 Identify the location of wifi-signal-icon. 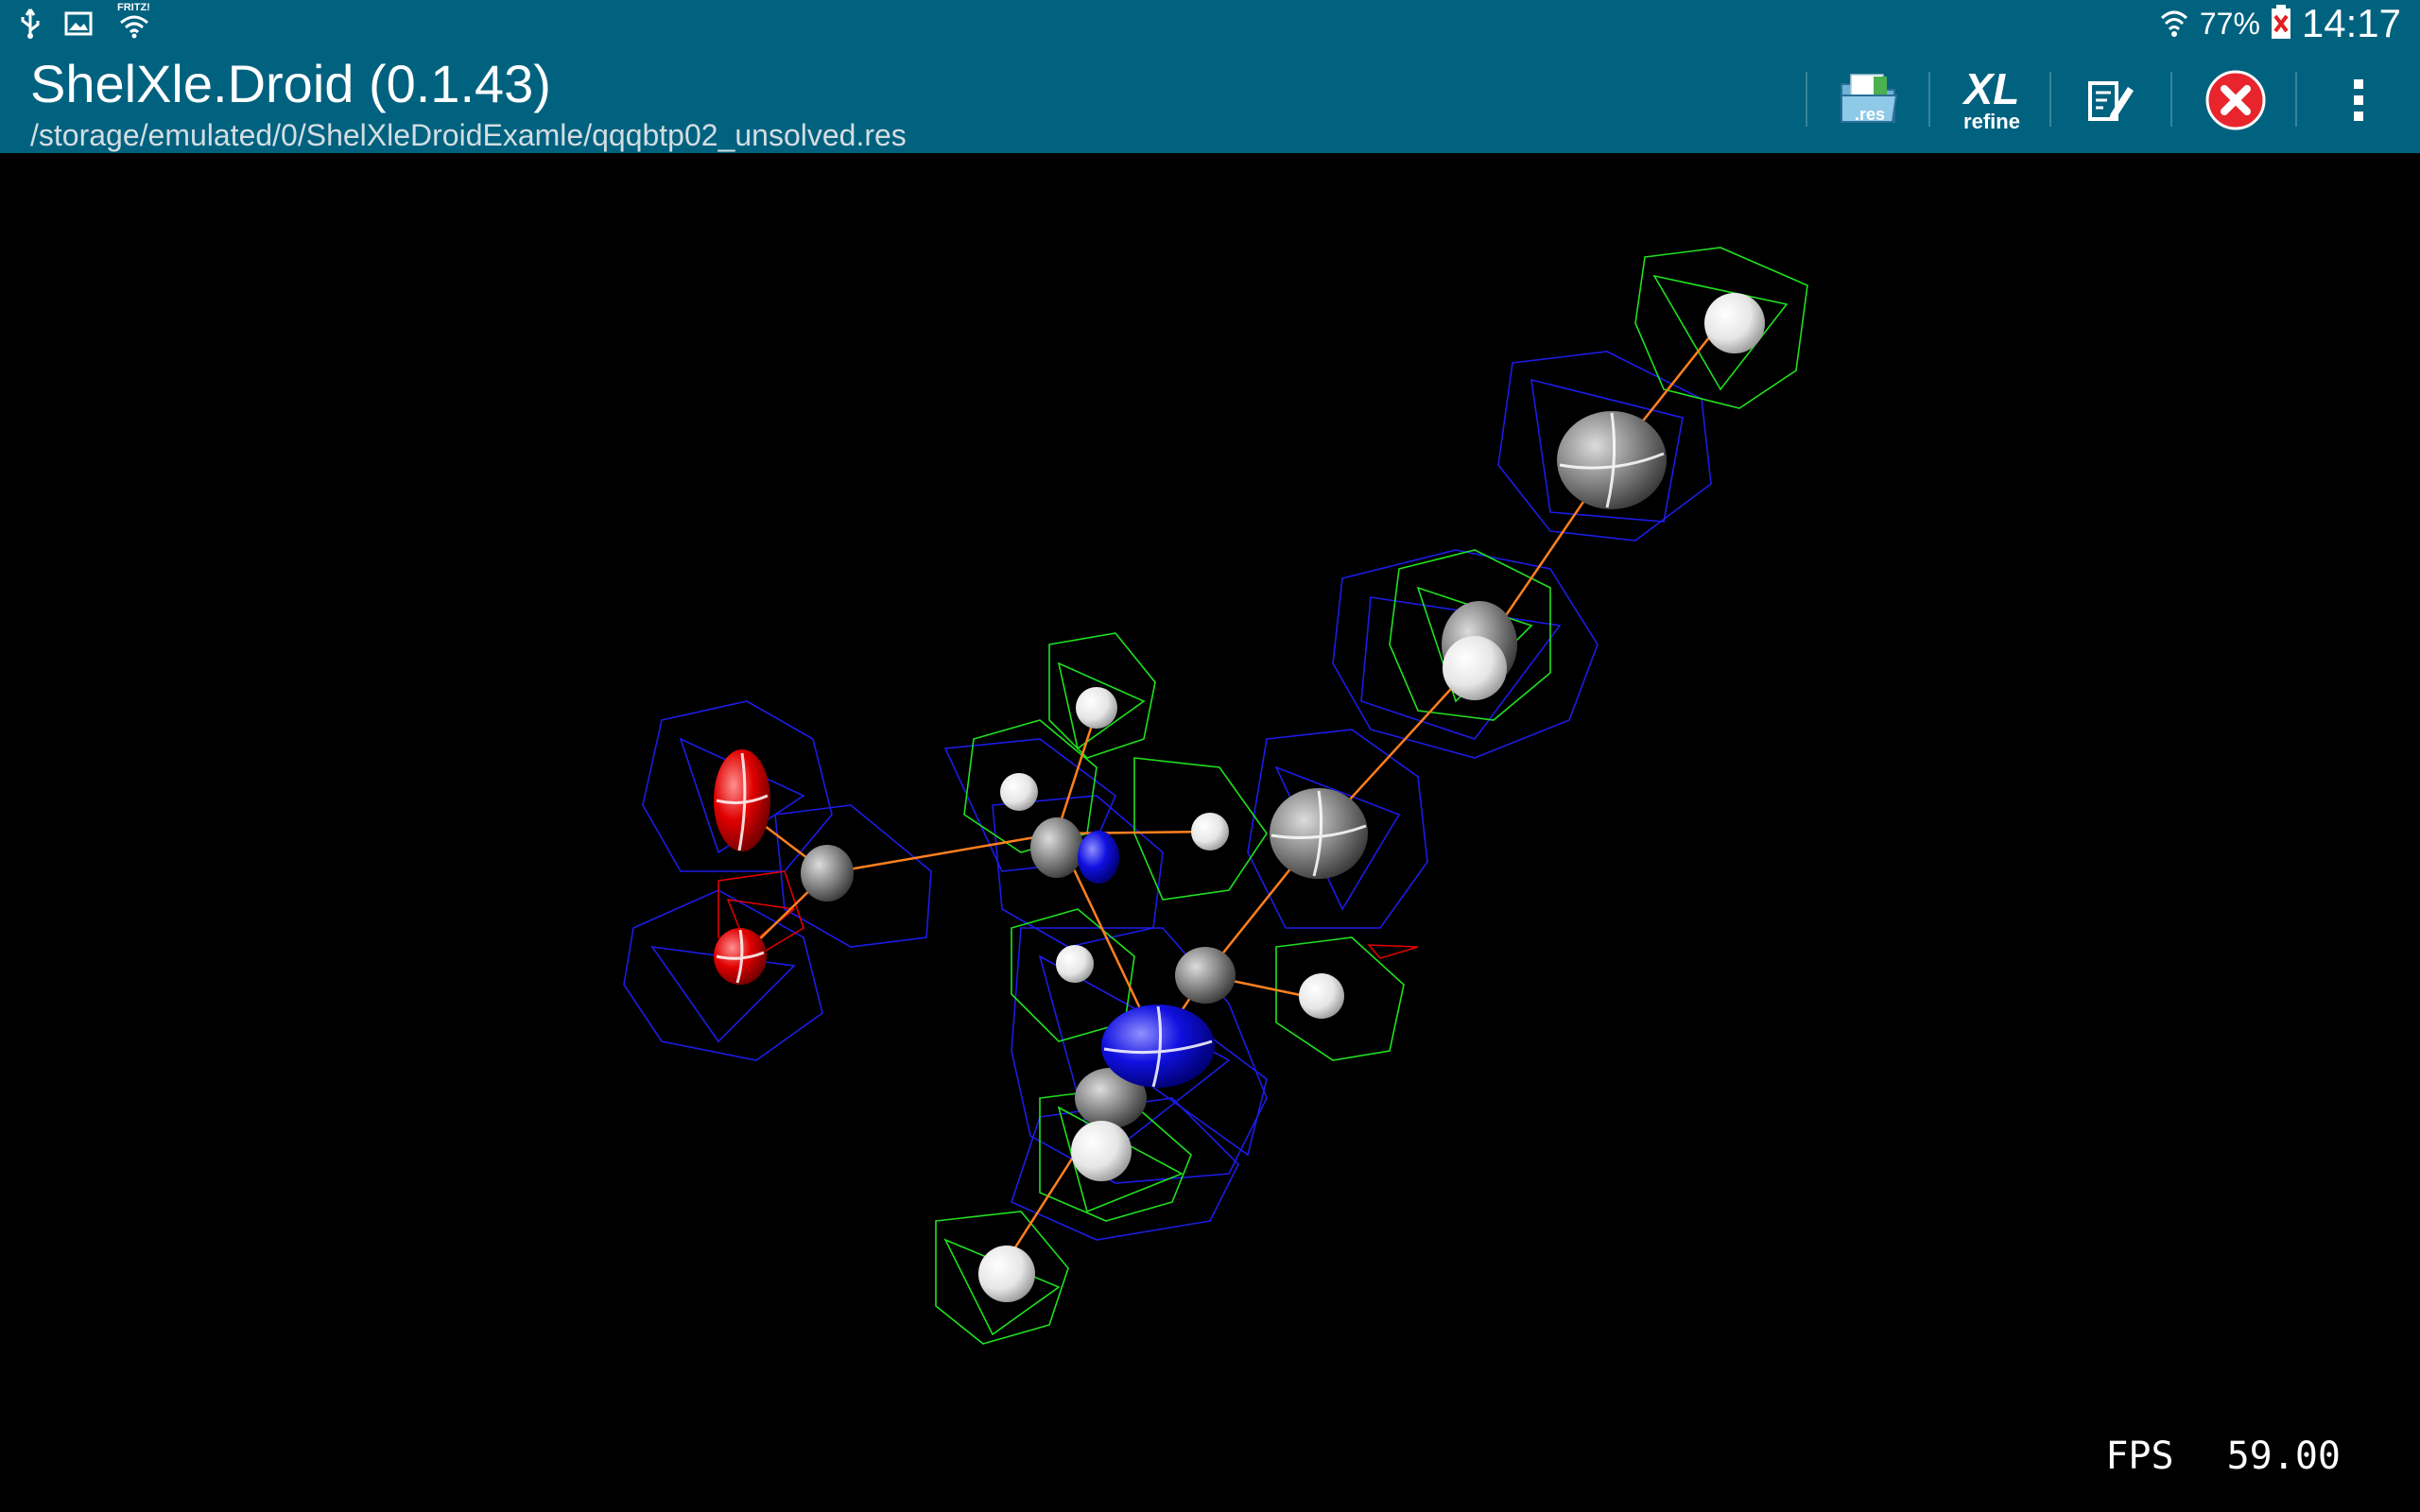
(2174, 24).